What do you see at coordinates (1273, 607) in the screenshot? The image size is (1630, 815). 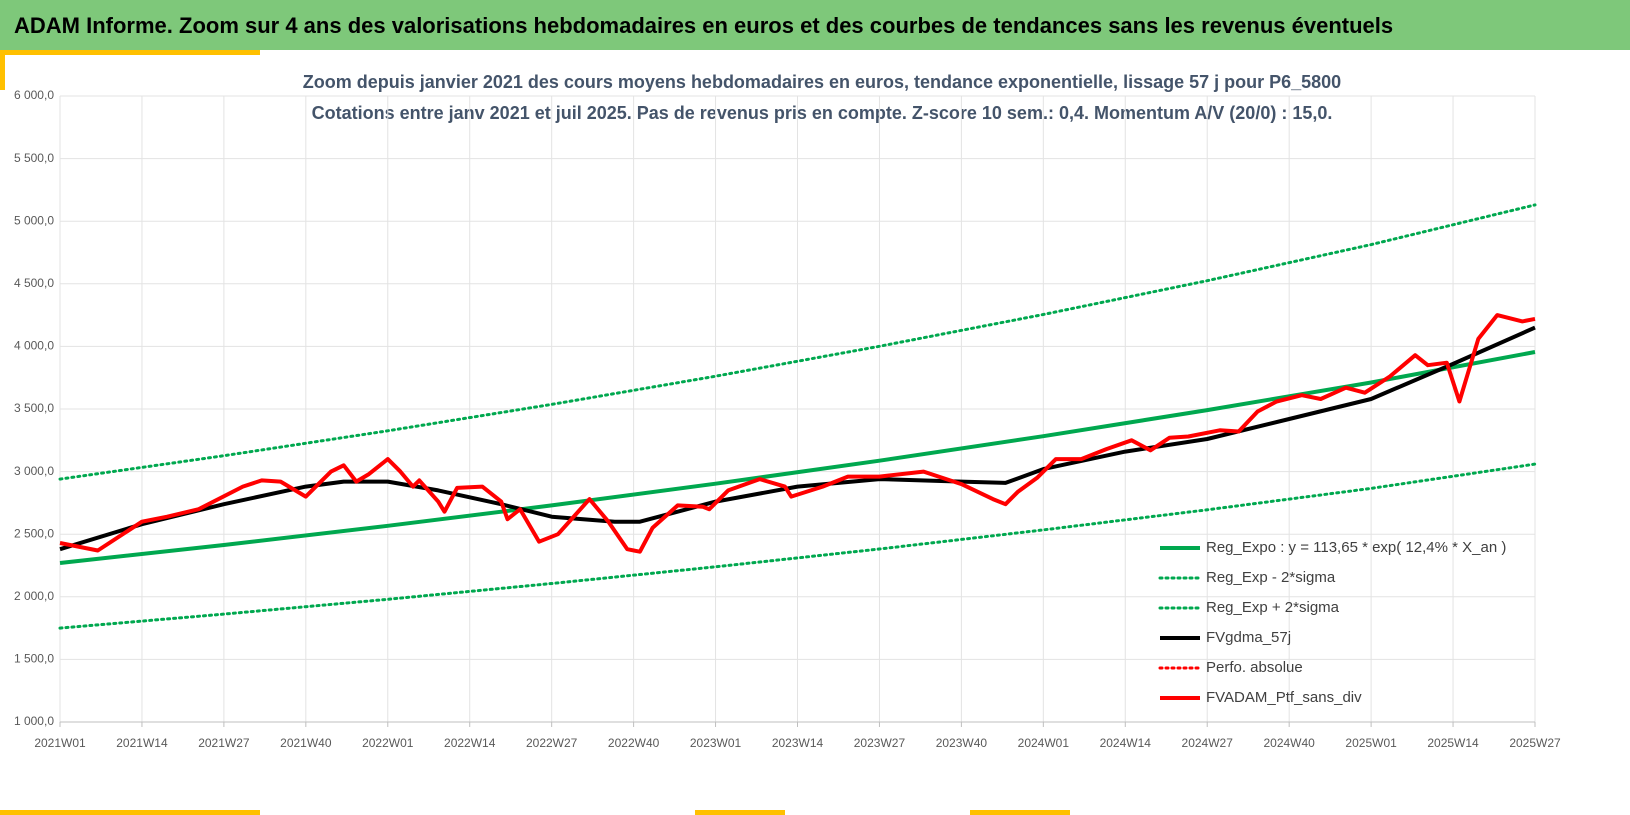 I see `legend-label: Reg_Exp + 2*sigma` at bounding box center [1273, 607].